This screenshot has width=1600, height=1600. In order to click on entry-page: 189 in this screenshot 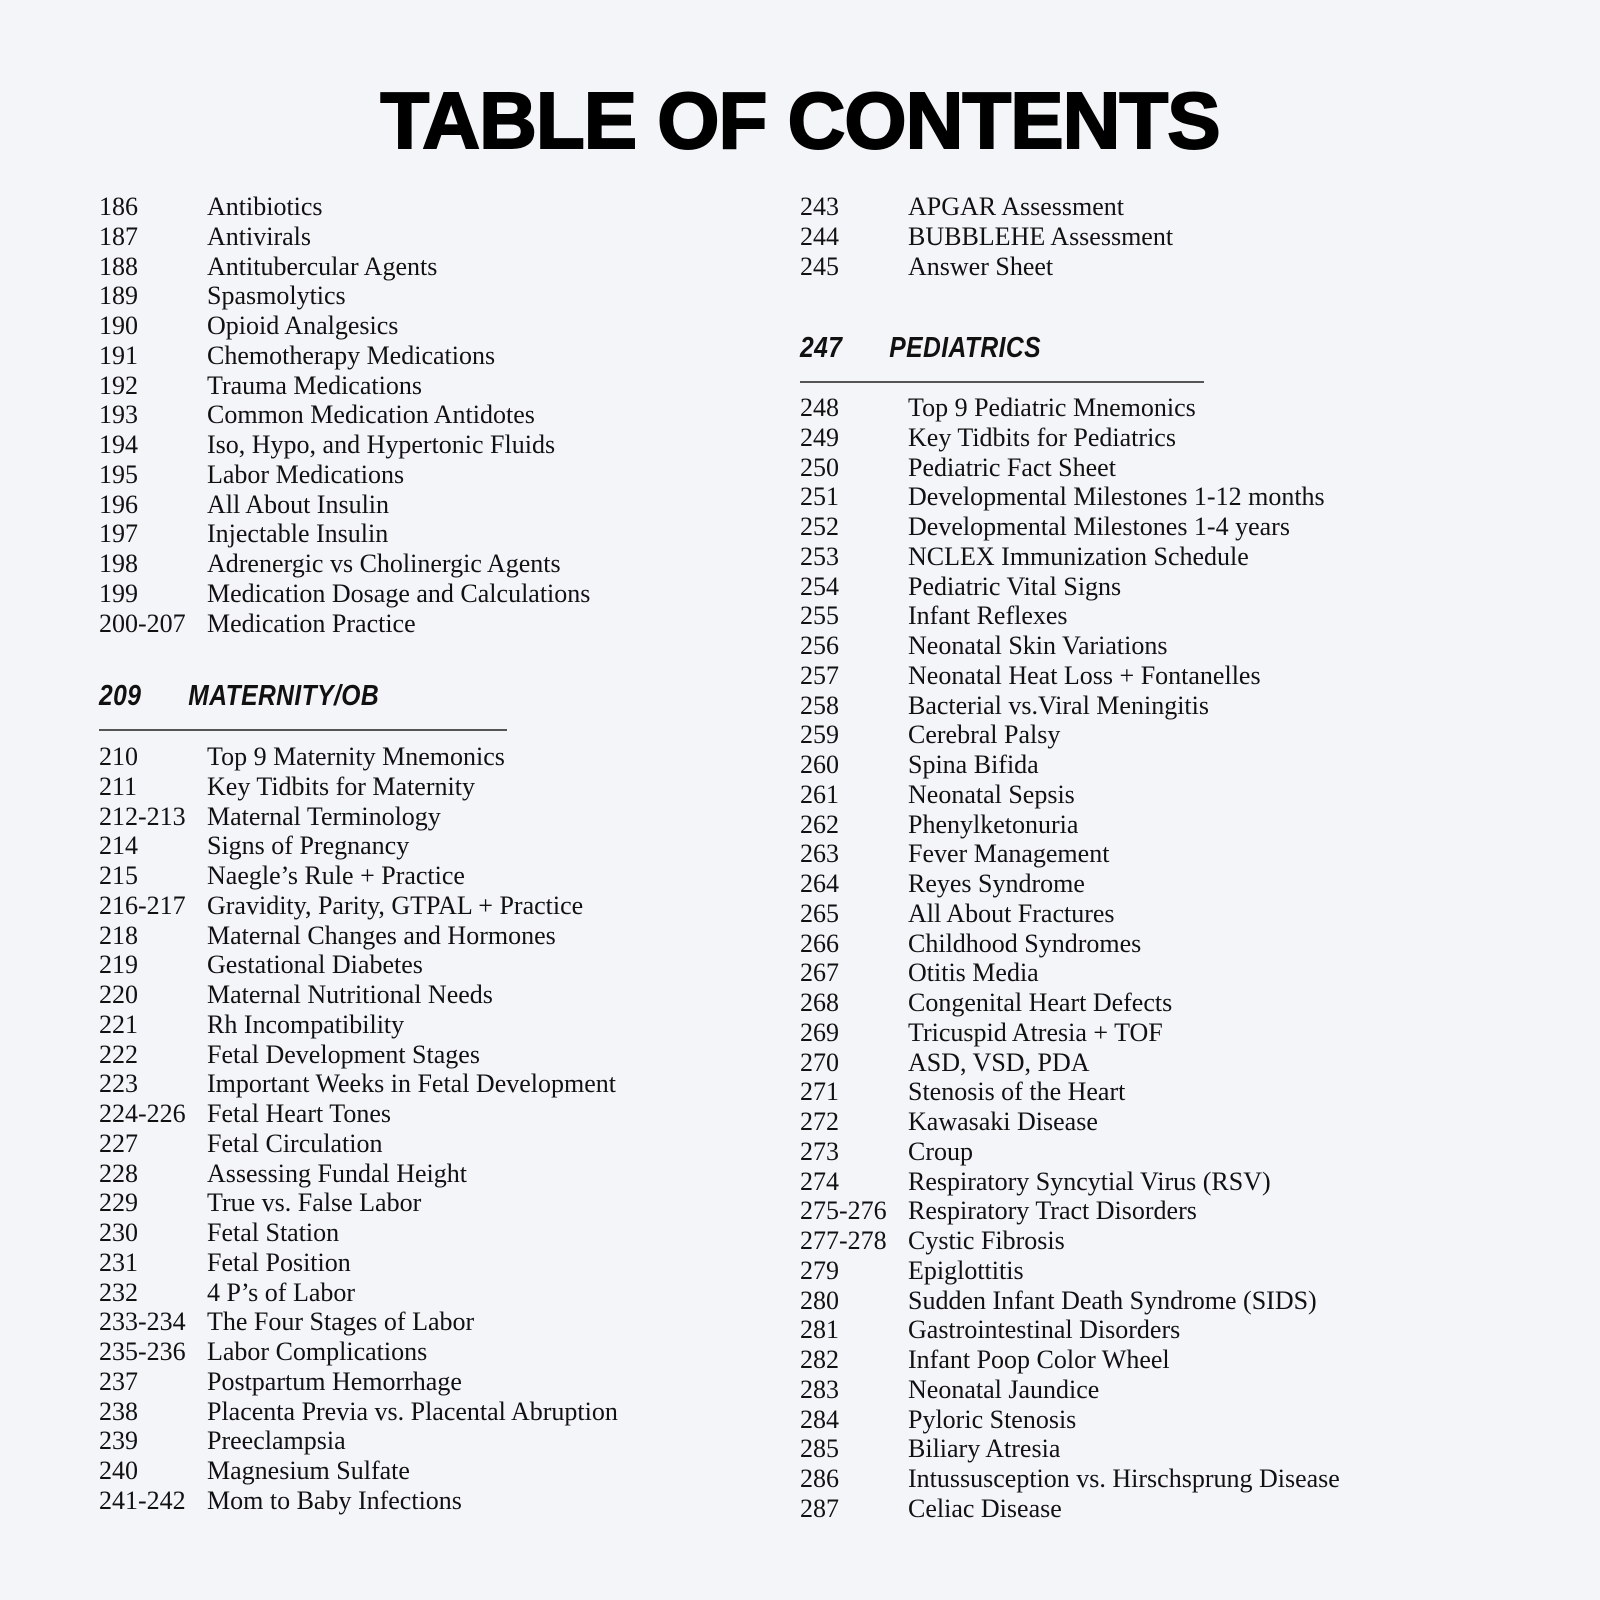, I will do `click(118, 296)`.